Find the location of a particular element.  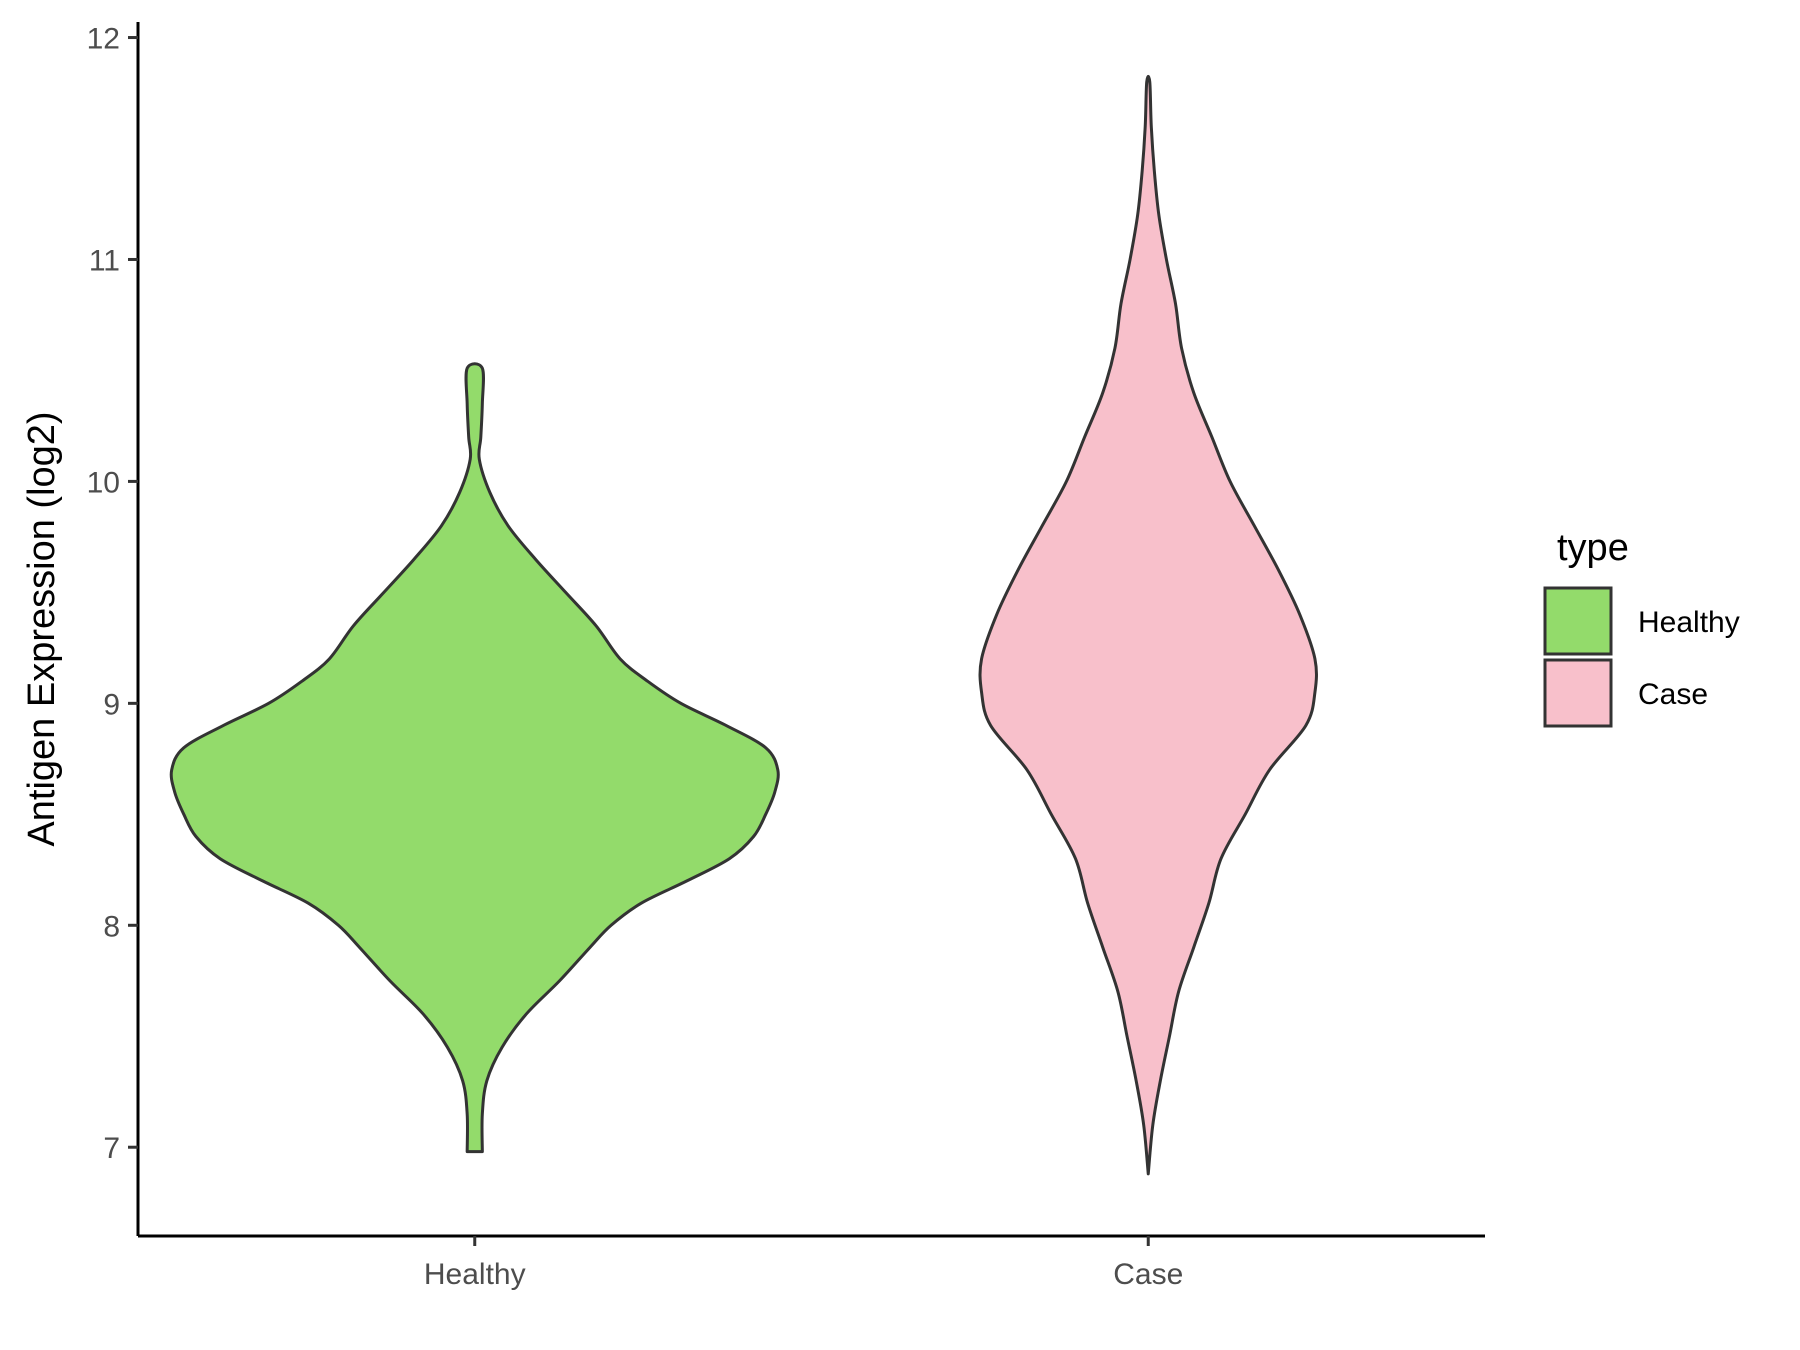

legend-title: type is located at coordinates (1593, 548).